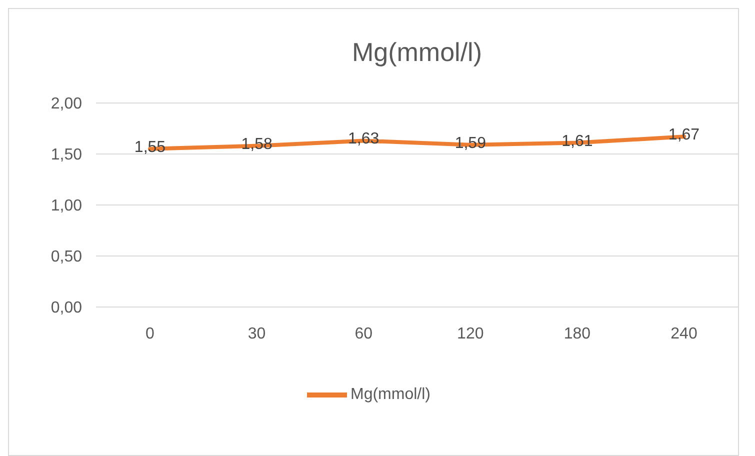  What do you see at coordinates (256, 144) in the screenshot?
I see `data-label: 1,58` at bounding box center [256, 144].